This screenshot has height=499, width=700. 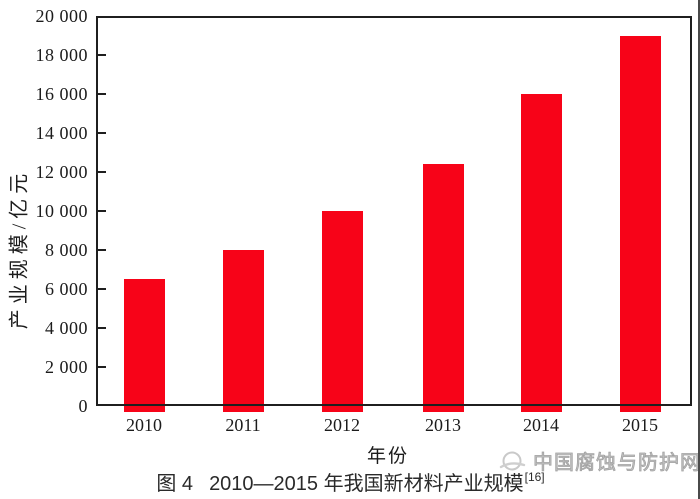 I want to click on y-tick-label-16000: 16 000, so click(x=61, y=94).